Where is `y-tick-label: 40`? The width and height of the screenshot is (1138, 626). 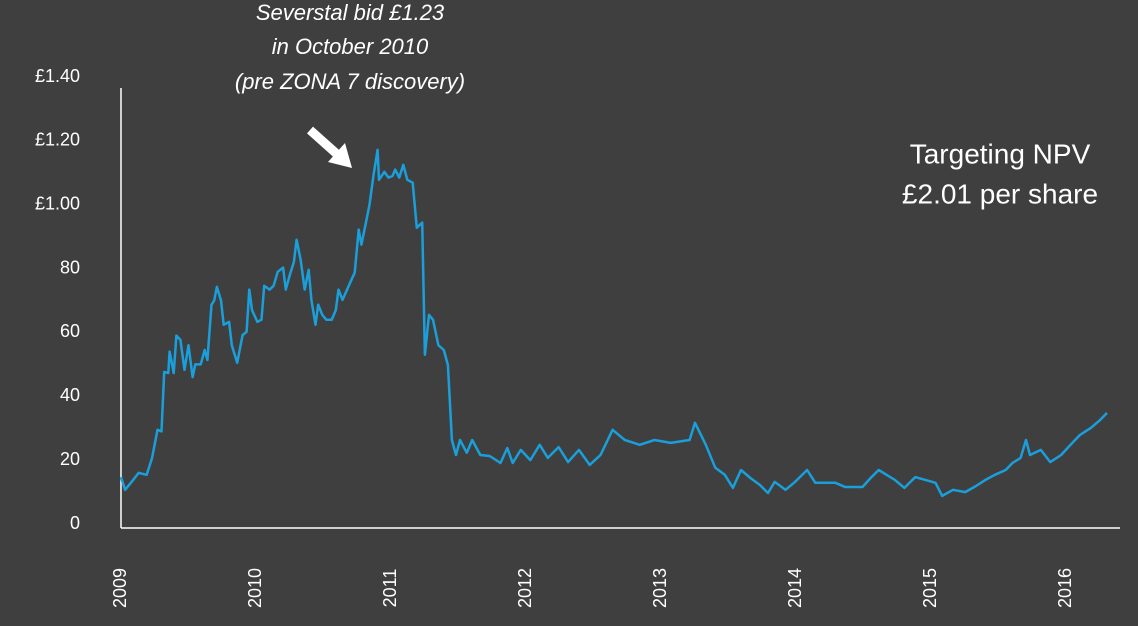
y-tick-label: 40 is located at coordinates (70, 395).